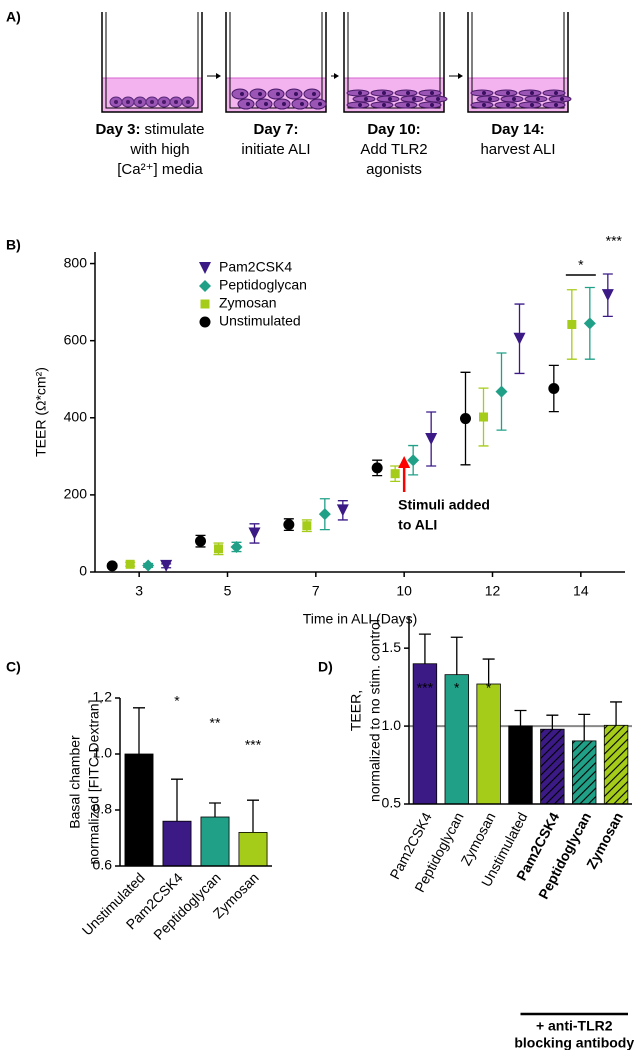 The height and width of the screenshot is (1050, 639). Describe the element at coordinates (76, 416) in the screenshot. I see `y-tick-label: 400` at that location.